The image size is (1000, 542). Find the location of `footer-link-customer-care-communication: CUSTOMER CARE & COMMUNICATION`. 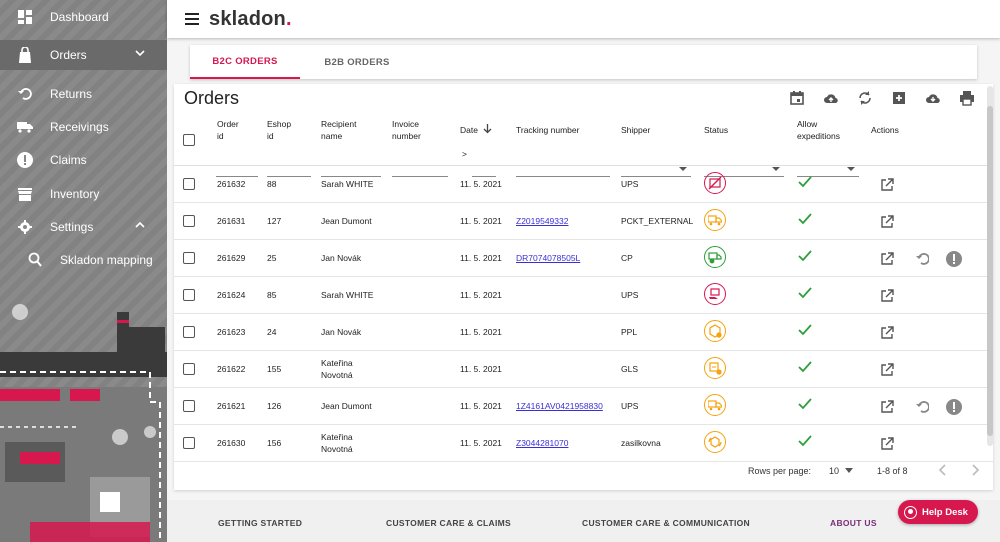

footer-link-customer-care-communication: CUSTOMER CARE & COMMUNICATION is located at coordinates (666, 523).